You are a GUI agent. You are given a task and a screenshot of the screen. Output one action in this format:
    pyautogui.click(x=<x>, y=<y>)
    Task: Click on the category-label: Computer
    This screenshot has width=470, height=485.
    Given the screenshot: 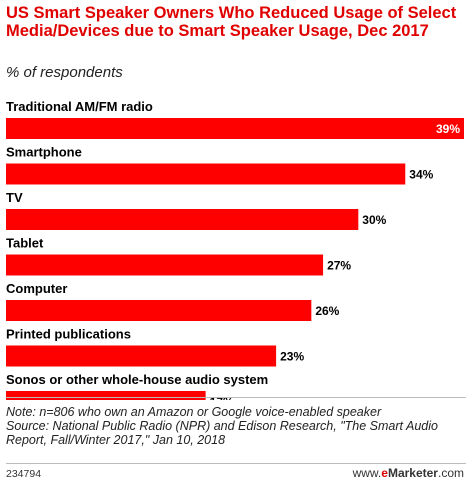 What is the action you would take?
    pyautogui.click(x=36, y=288)
    